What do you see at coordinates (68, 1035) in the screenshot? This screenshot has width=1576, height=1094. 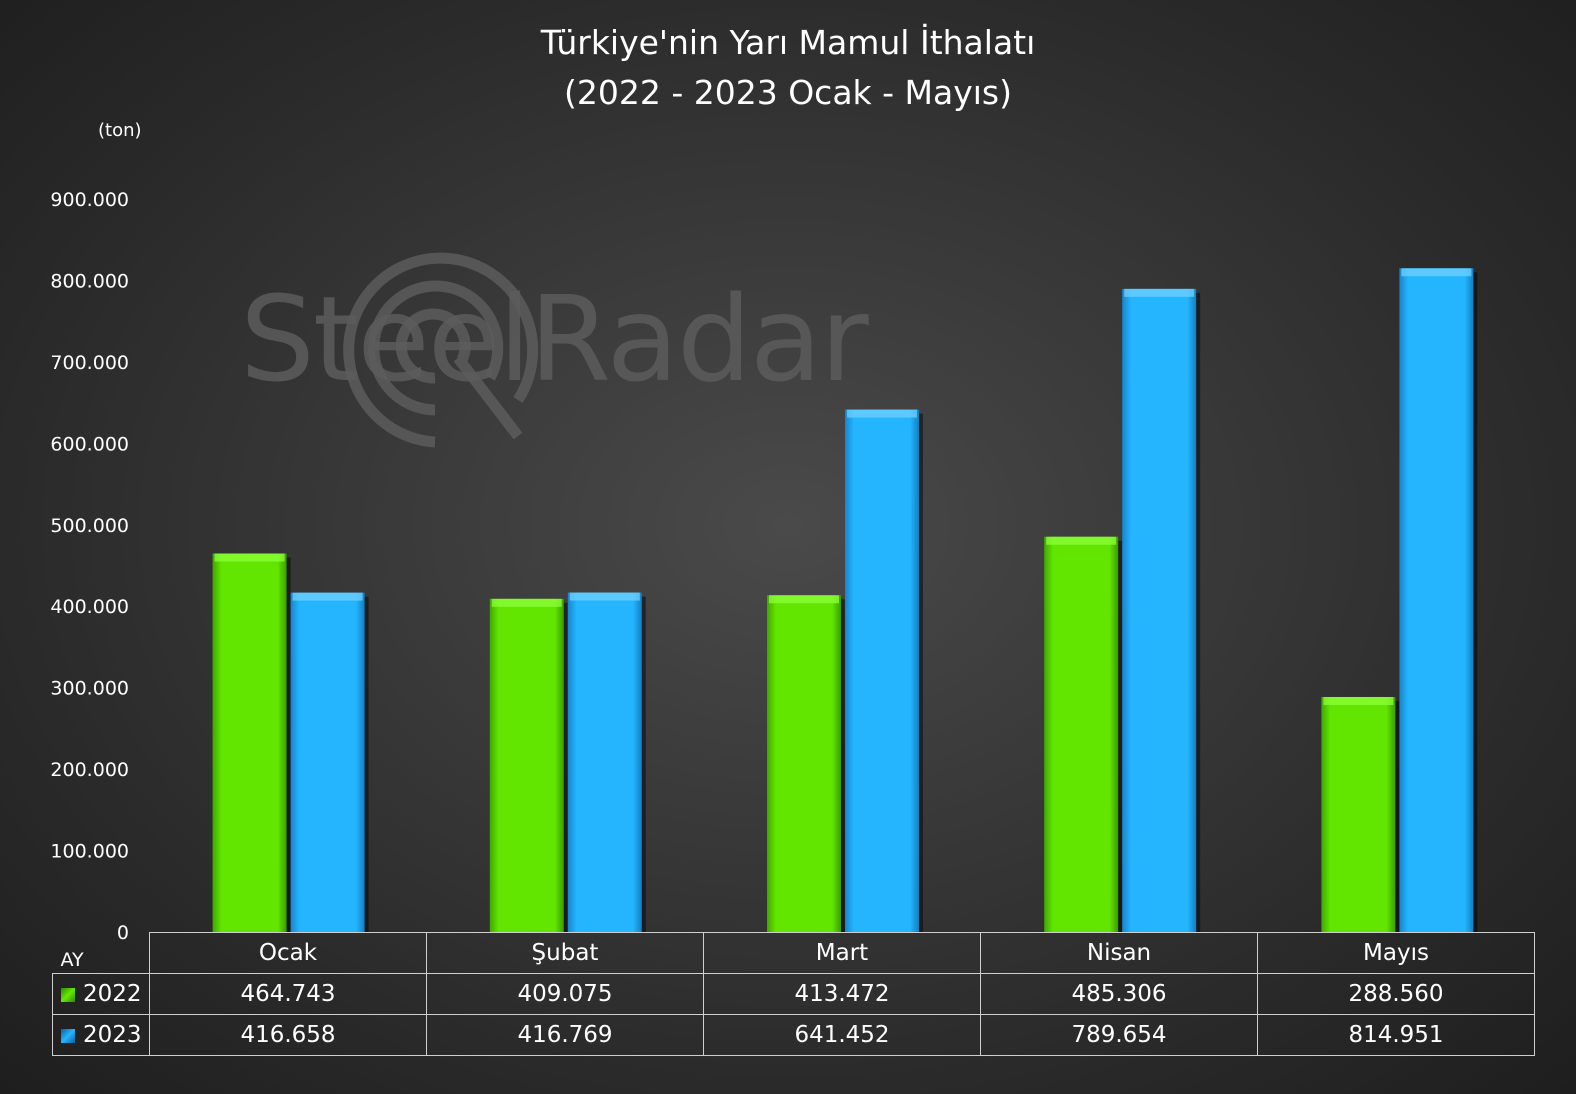 I see `legend-key-2023` at bounding box center [68, 1035].